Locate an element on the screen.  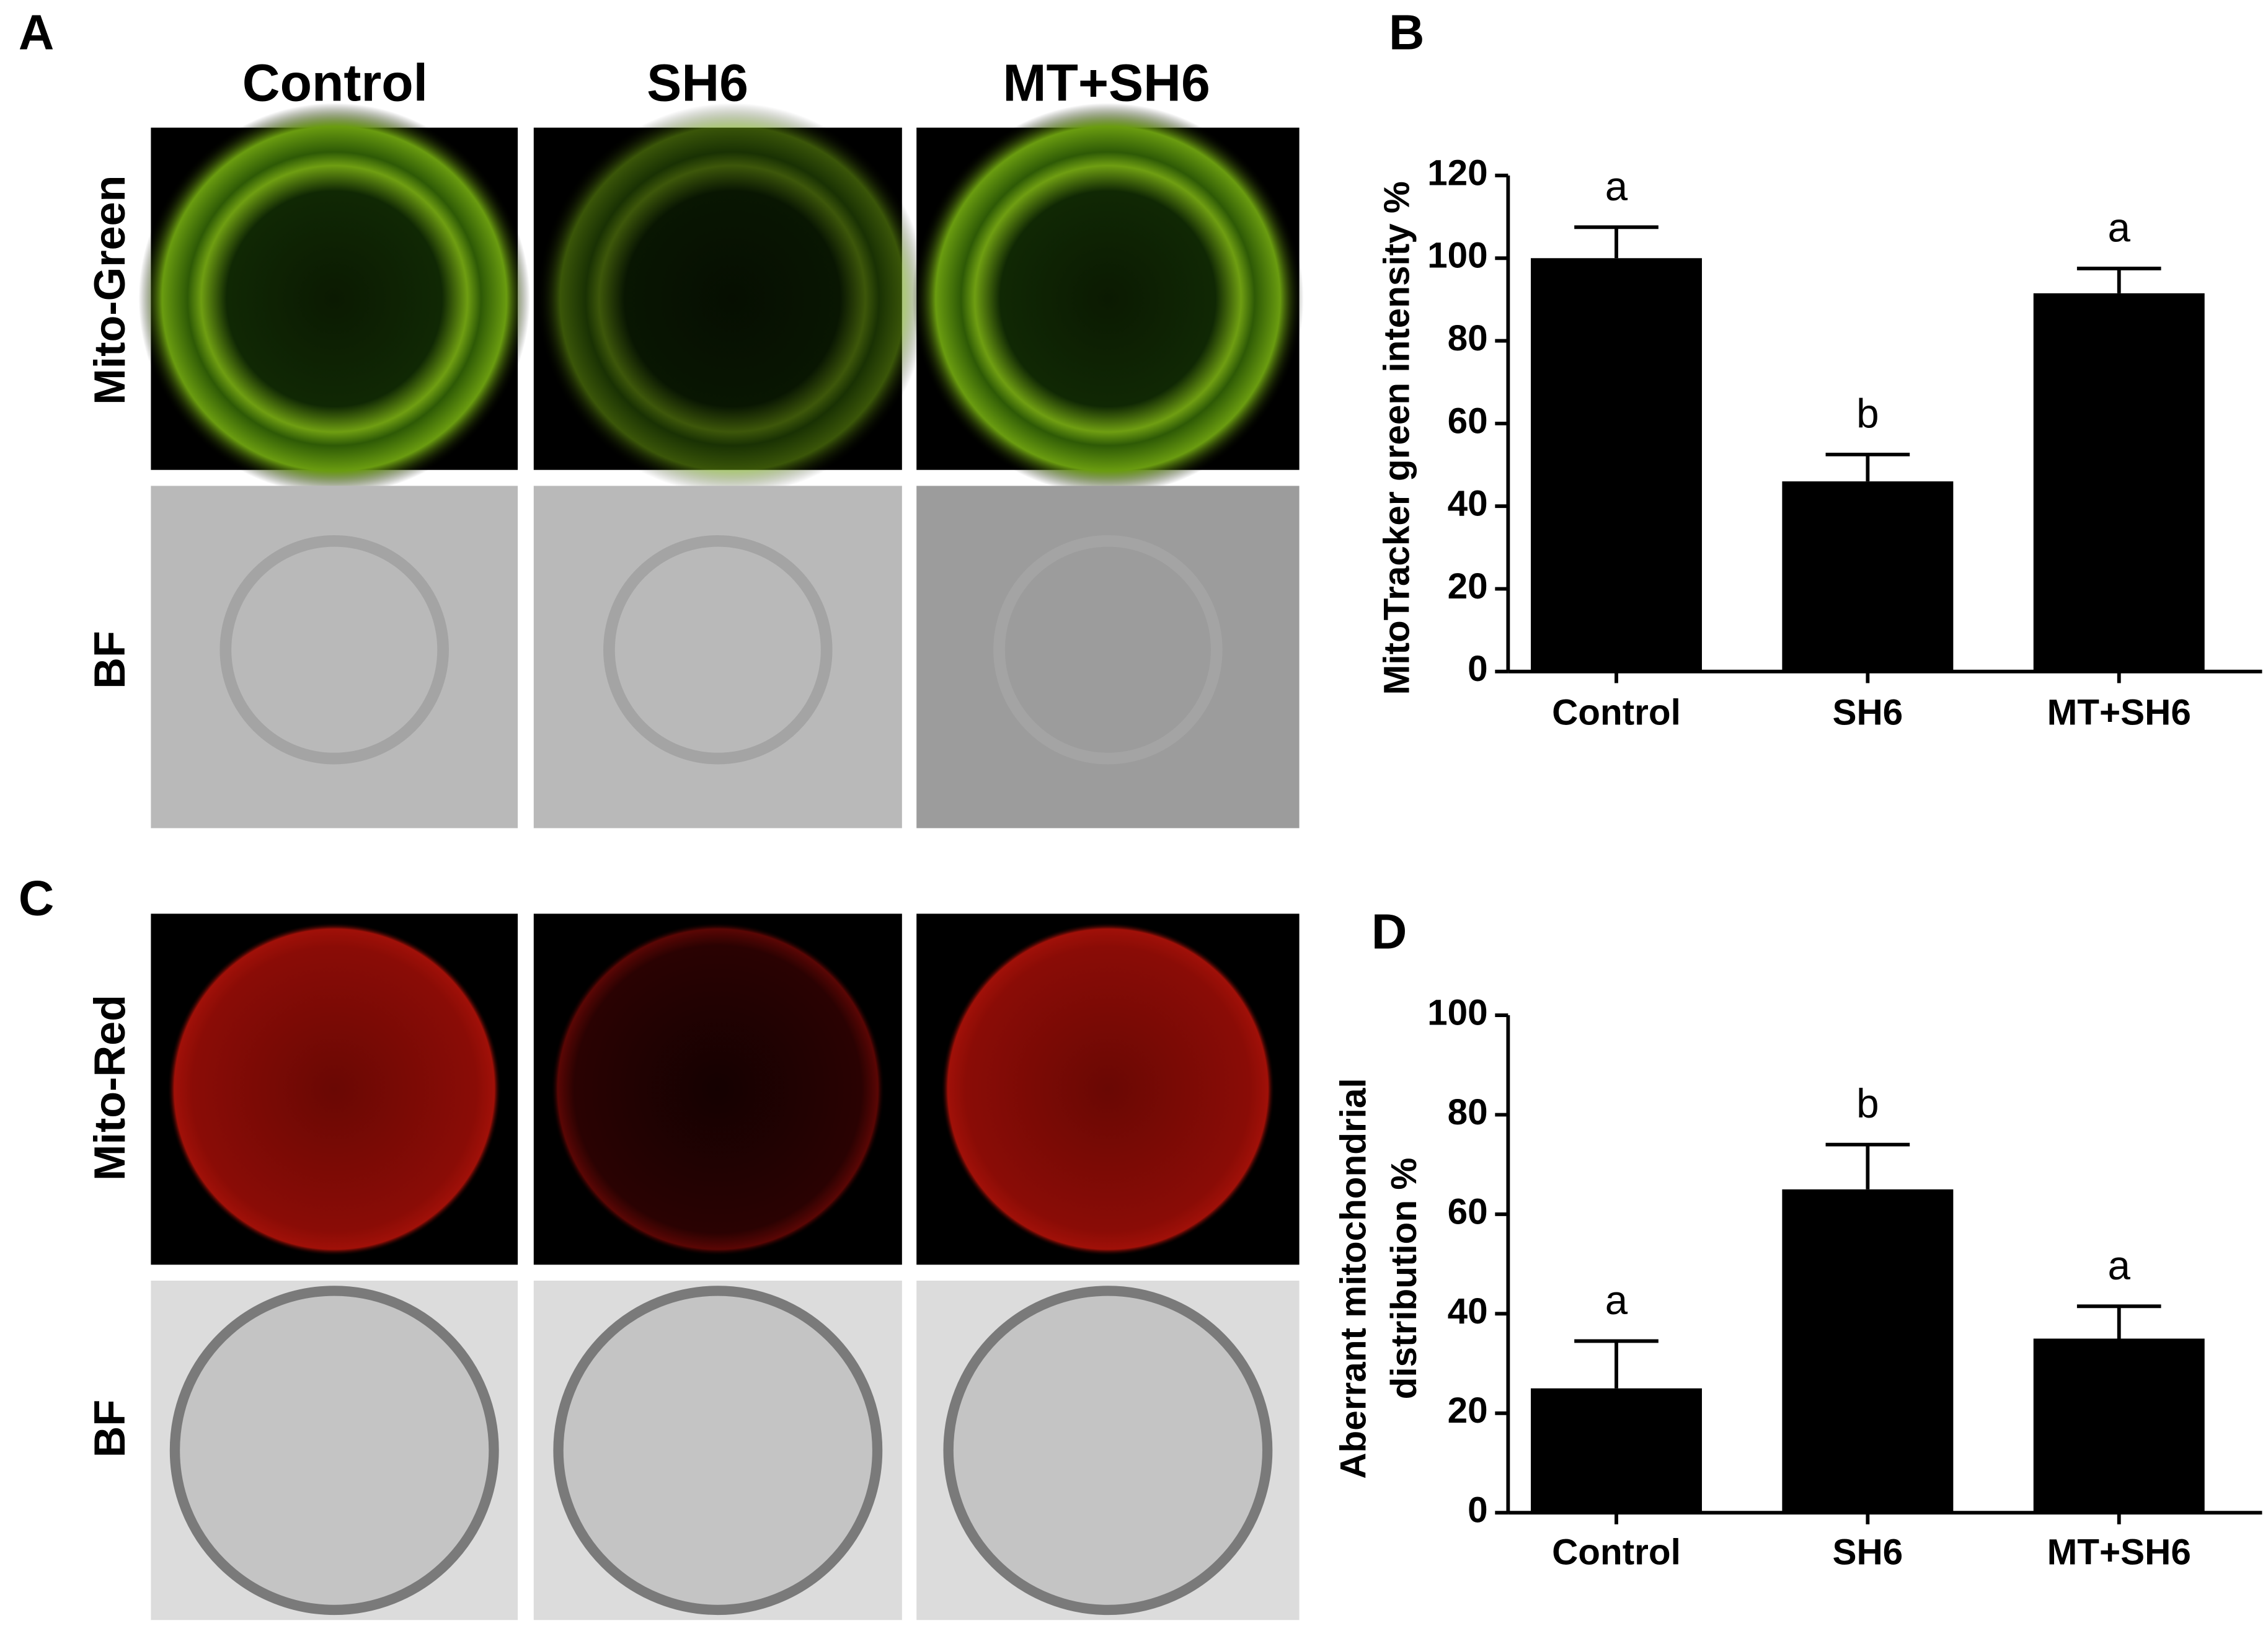
y-axis-label: MitoTracker green intensity % is located at coordinates (1396, 438).